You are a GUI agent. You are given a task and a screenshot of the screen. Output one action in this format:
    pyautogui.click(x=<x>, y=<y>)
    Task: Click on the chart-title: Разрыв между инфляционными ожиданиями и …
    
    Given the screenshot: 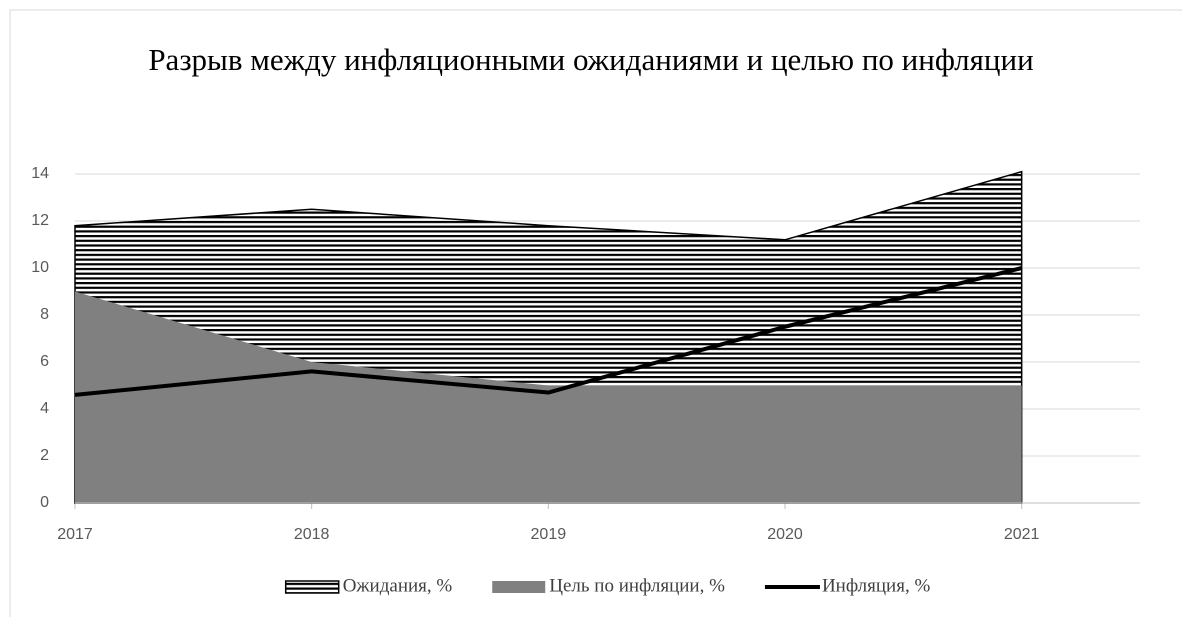 What is the action you would take?
    pyautogui.click(x=591, y=59)
    